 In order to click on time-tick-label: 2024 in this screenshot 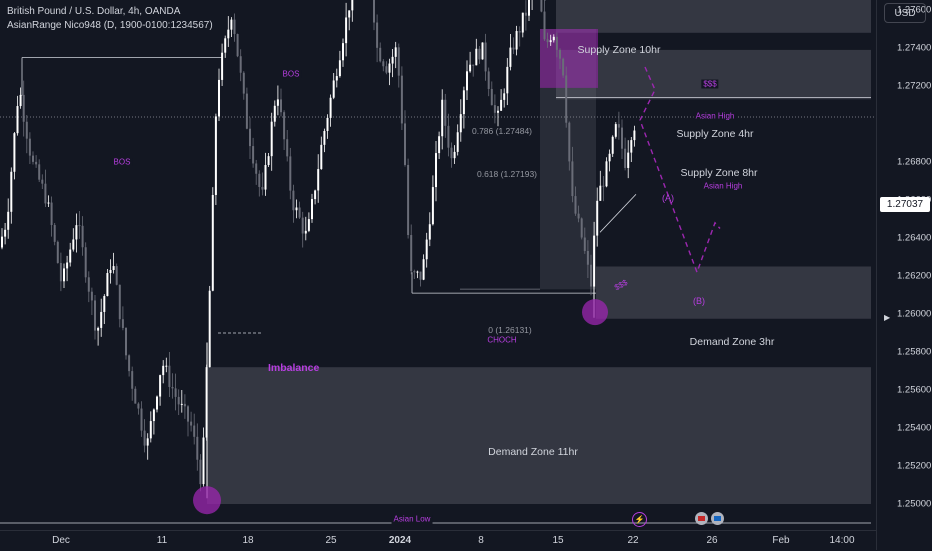, I will do `click(400, 540)`.